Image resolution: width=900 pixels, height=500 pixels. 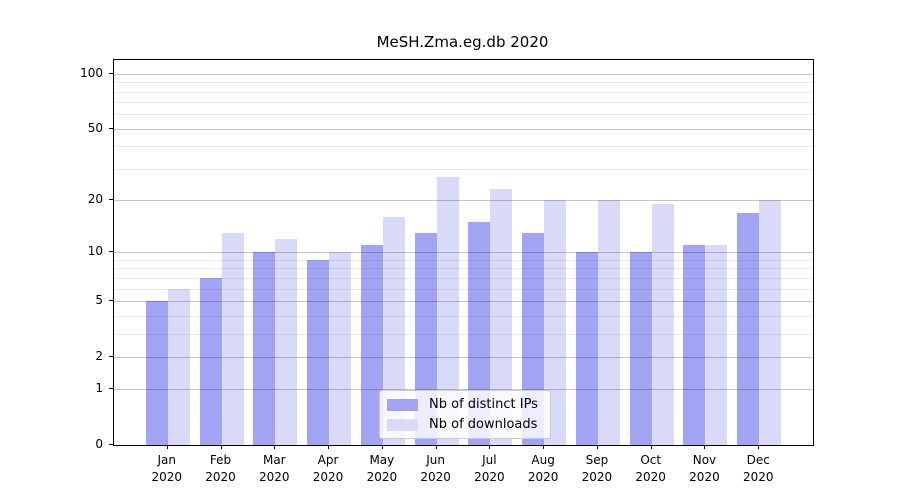 I want to click on y-tick-label: 50, so click(x=95, y=127).